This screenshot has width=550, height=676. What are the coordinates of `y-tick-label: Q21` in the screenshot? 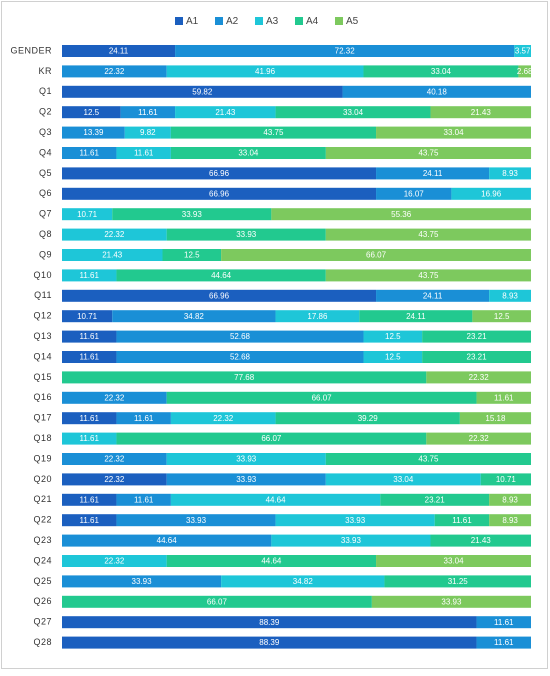 It's located at (42, 499).